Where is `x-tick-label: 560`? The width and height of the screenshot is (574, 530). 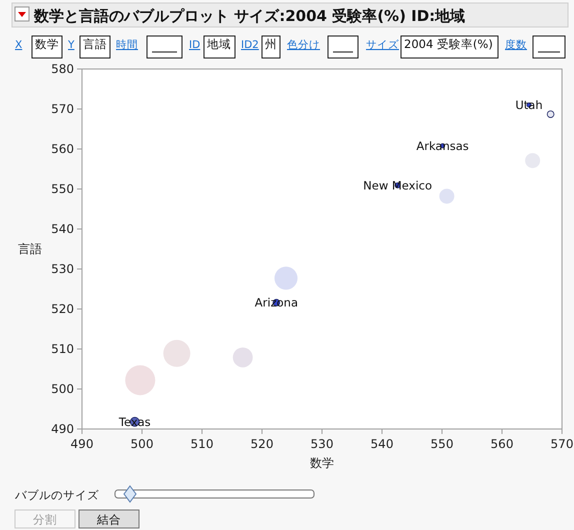
x-tick-label: 560 is located at coordinates (502, 444).